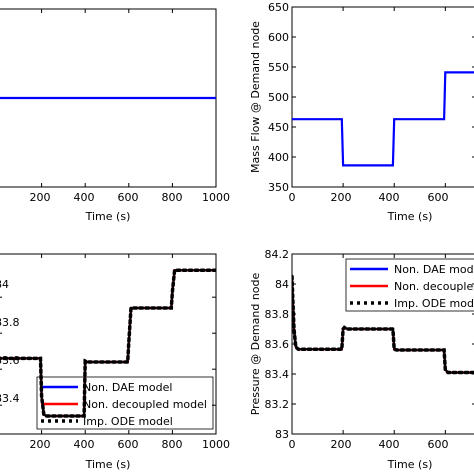 This screenshot has height=474, width=474. I want to click on y-tick-label: 450, so click(278, 127).